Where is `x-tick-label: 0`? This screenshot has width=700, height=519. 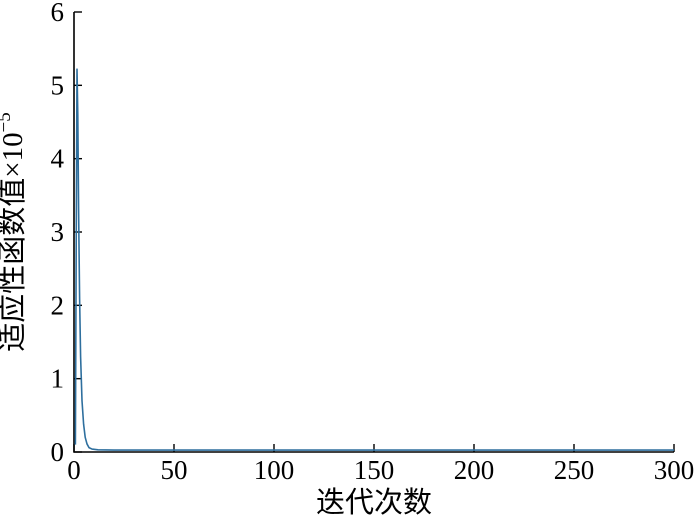
x-tick-label: 0 is located at coordinates (74, 470).